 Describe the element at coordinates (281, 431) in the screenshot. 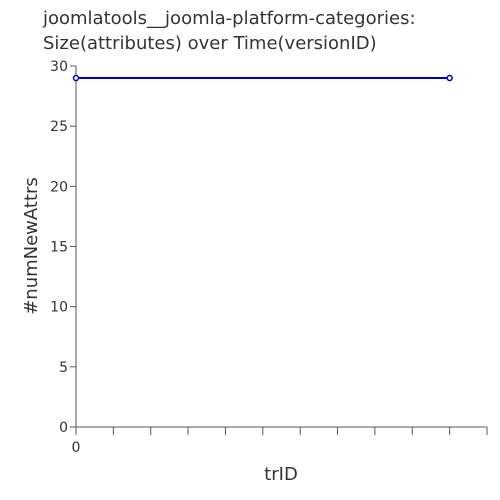

I see `x-ticks` at that location.